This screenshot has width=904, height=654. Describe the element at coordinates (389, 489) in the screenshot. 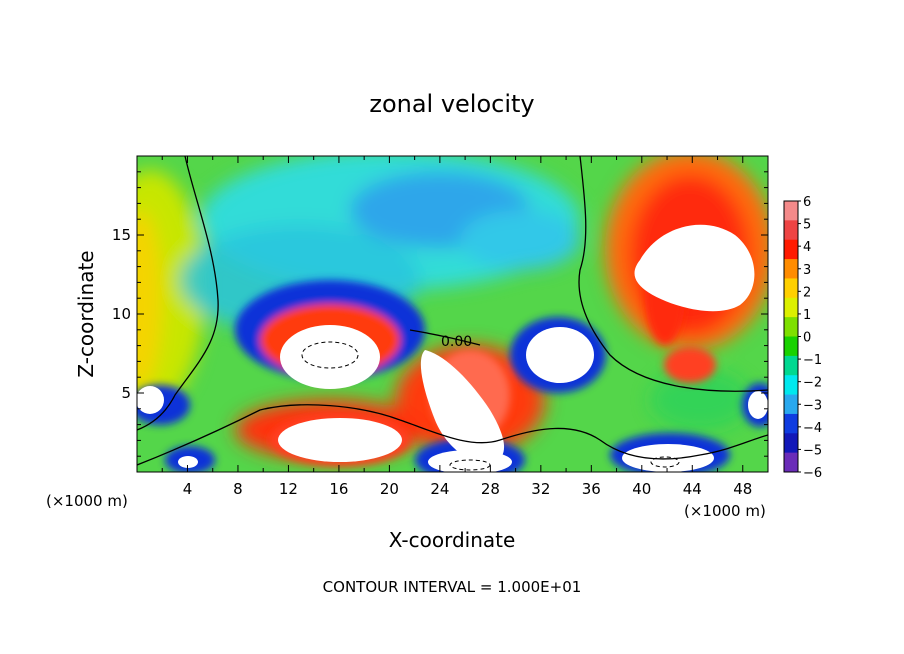

I see `x-tick-label: 20` at that location.